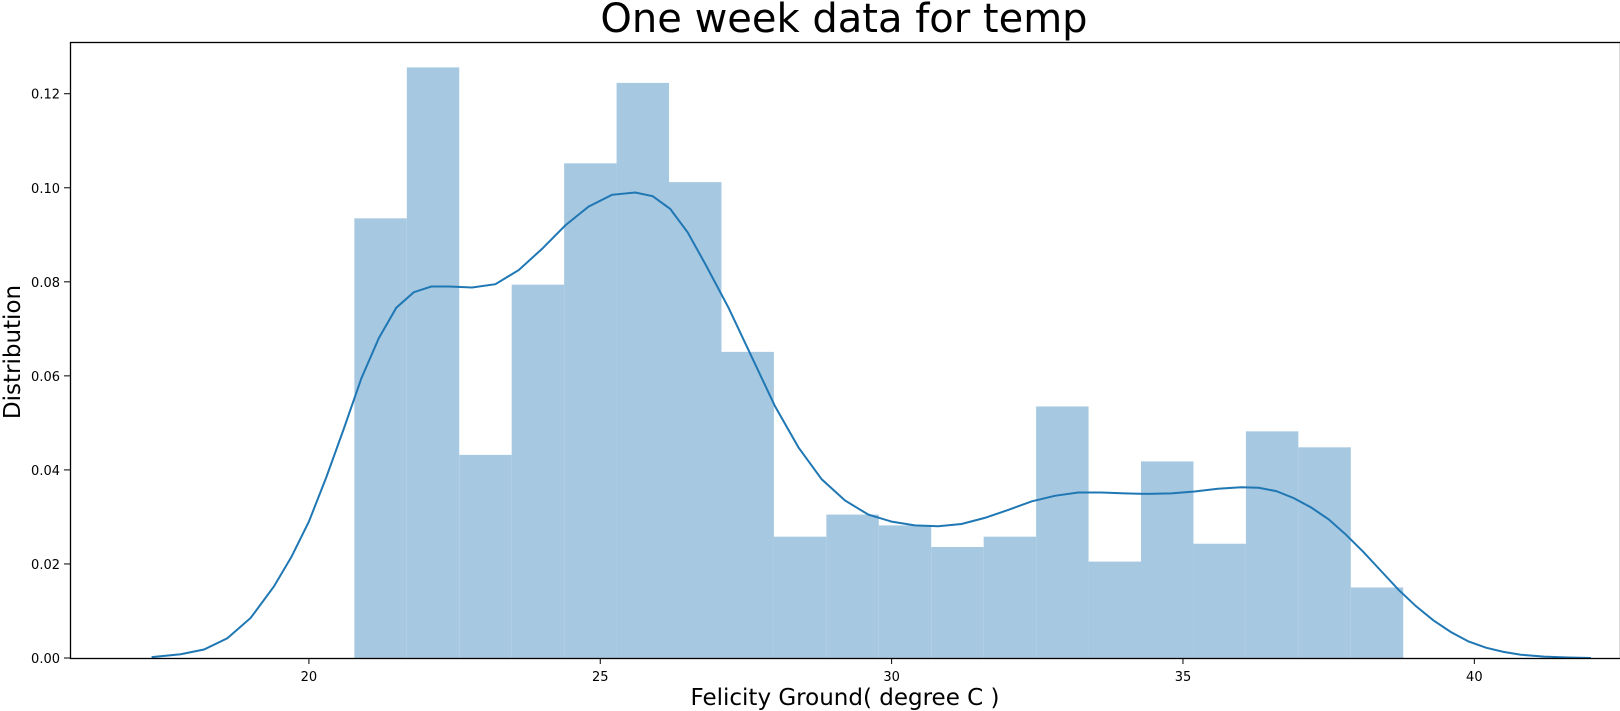  Describe the element at coordinates (1474, 677) in the screenshot. I see `x-tick-label: 40` at that location.